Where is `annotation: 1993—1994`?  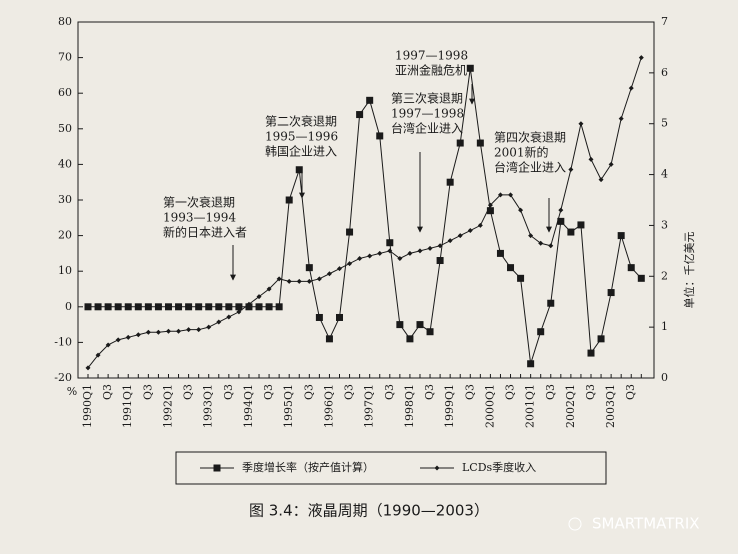
annotation: 1993—1994 is located at coordinates (199, 218).